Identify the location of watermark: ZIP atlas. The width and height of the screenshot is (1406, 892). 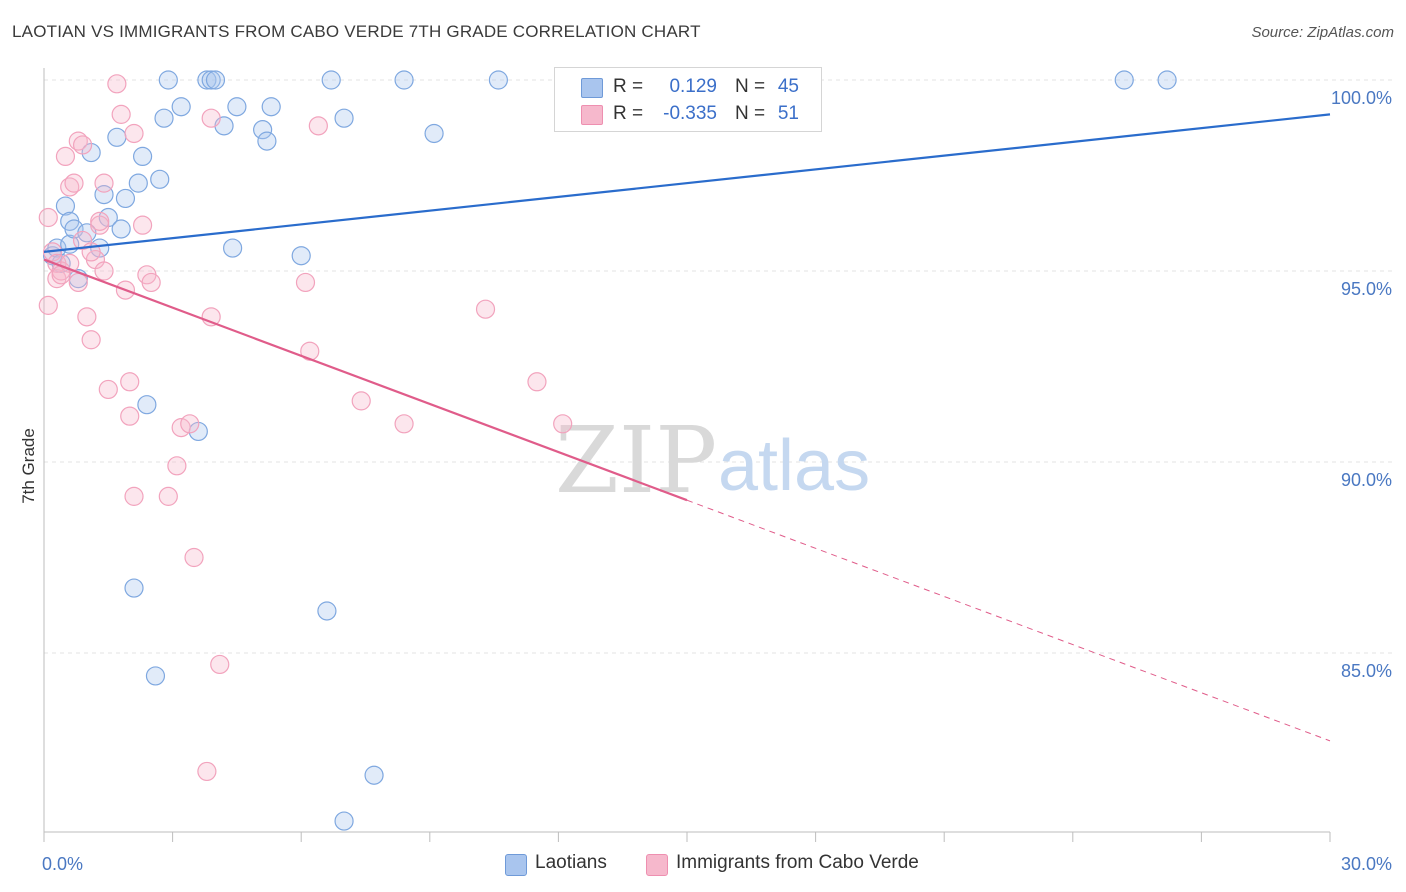
(712, 460).